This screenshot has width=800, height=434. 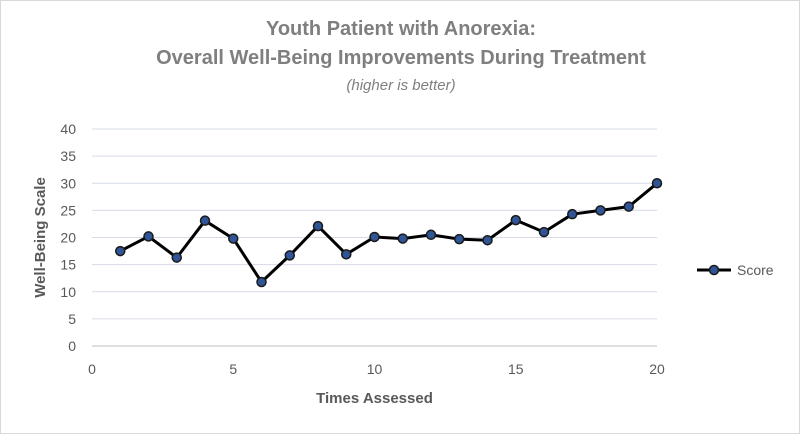 What do you see at coordinates (233, 369) in the screenshot?
I see `x-tick-label-5: 5` at bounding box center [233, 369].